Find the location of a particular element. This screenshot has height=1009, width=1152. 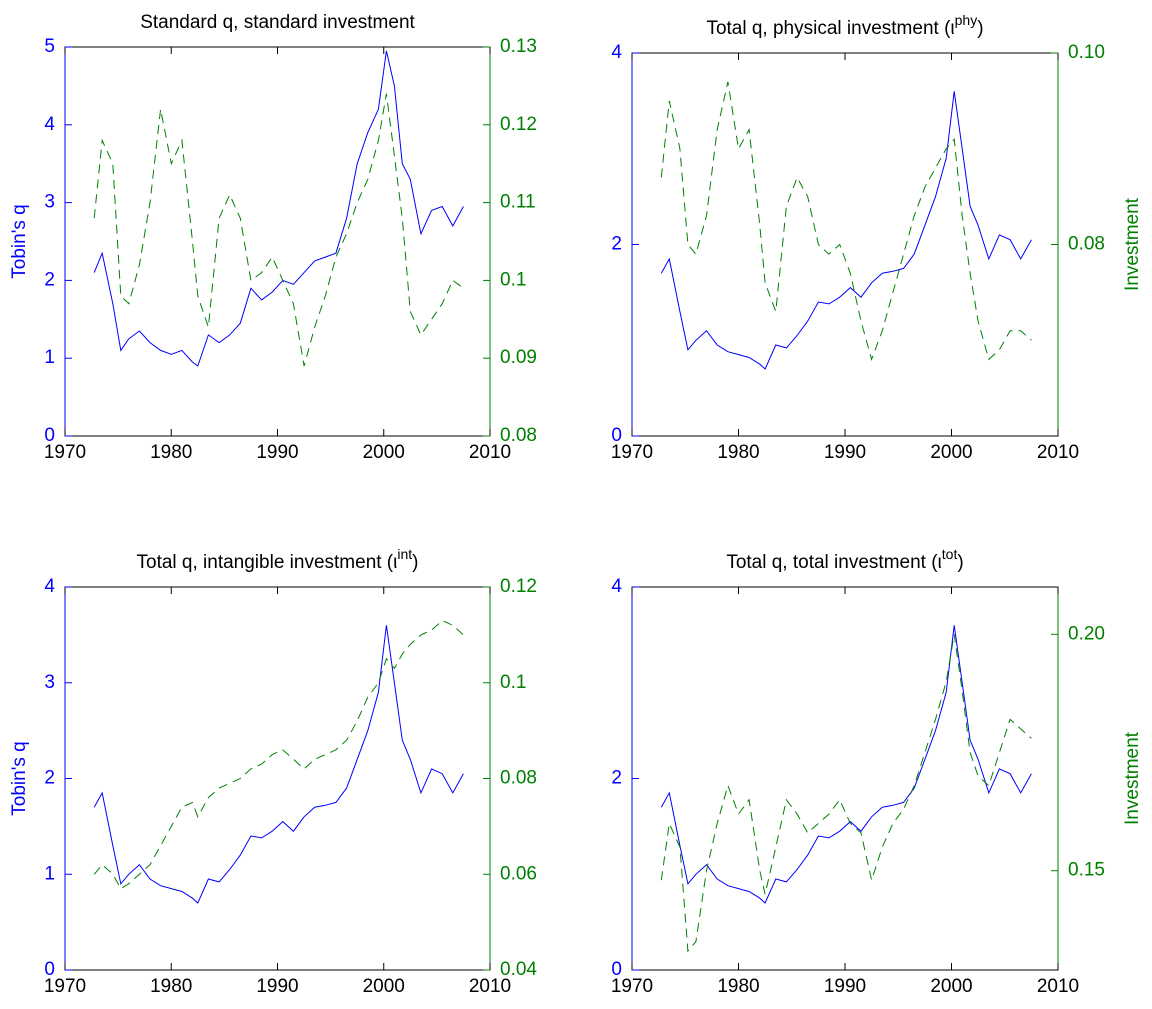

chart-title: Total q, total investment (ιtot) is located at coordinates (844, 559).